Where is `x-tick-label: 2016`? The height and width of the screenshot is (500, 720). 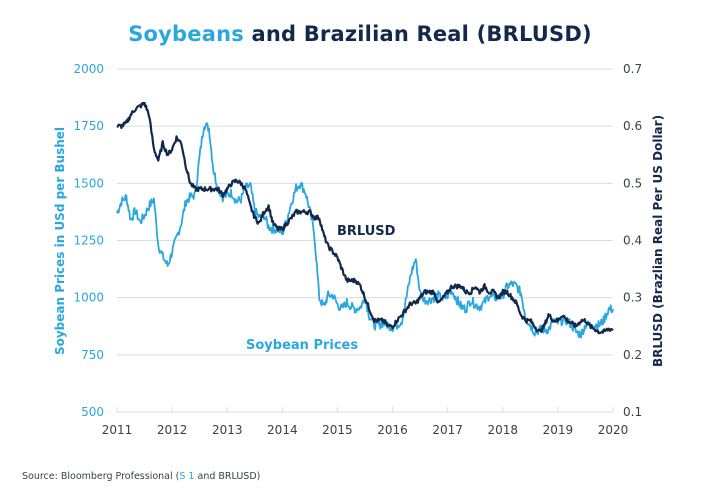
x-tick-label: 2016 is located at coordinates (392, 430).